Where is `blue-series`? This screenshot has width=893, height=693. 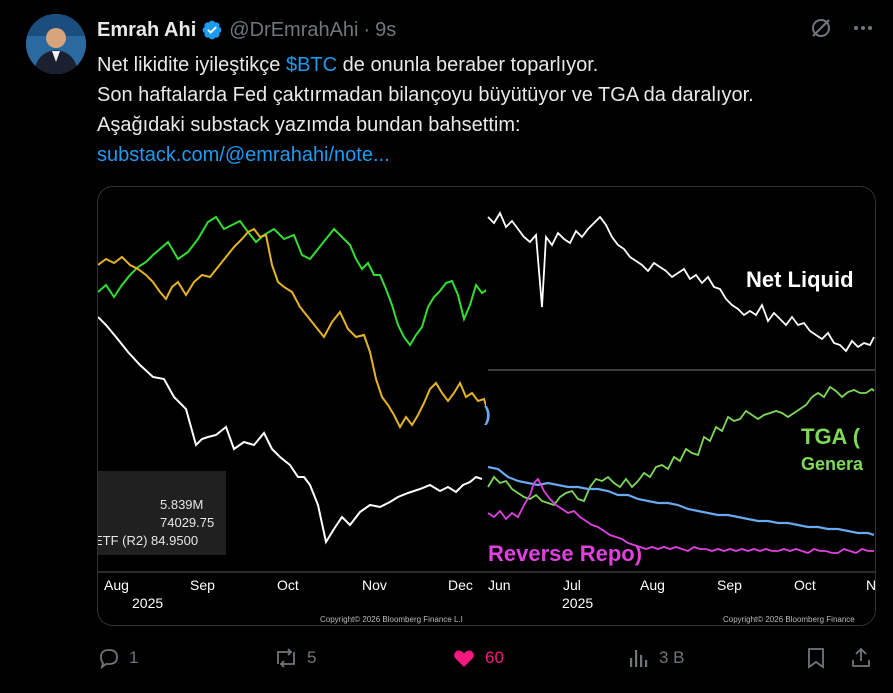 blue-series is located at coordinates (681, 501).